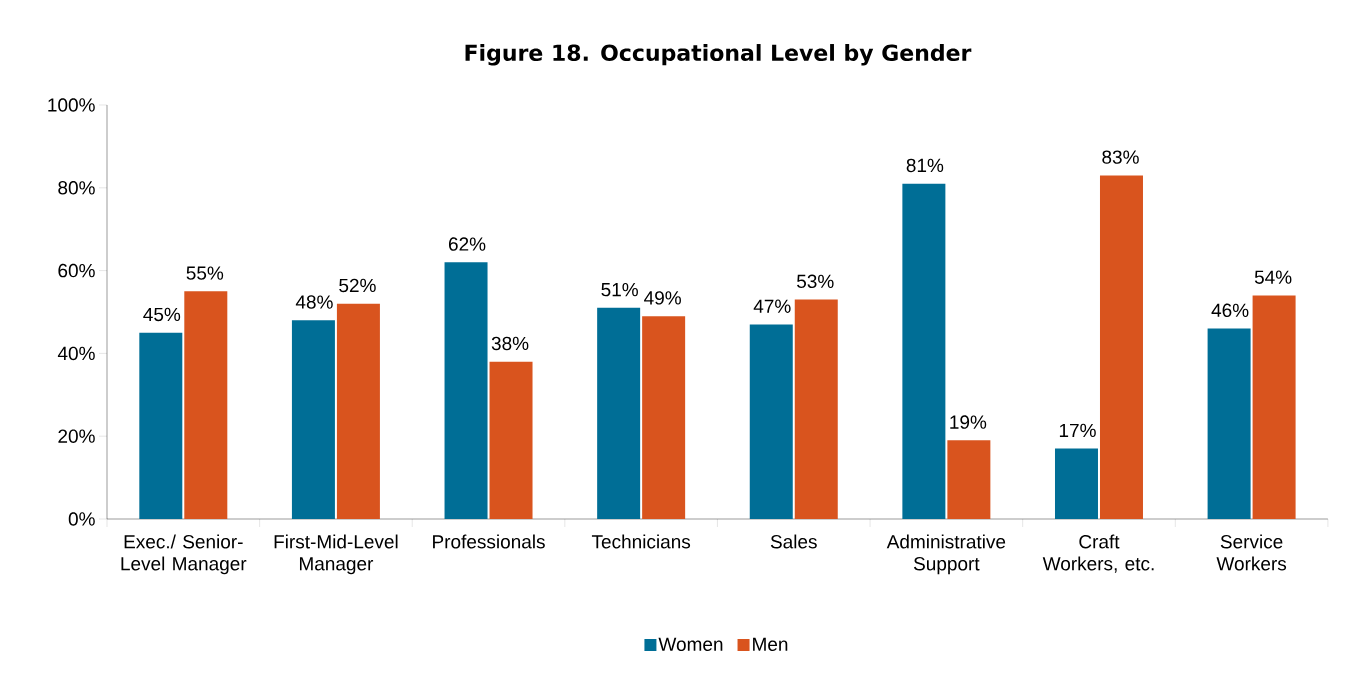 The height and width of the screenshot is (692, 1362). What do you see at coordinates (690, 644) in the screenshot?
I see `legend-label: Women` at bounding box center [690, 644].